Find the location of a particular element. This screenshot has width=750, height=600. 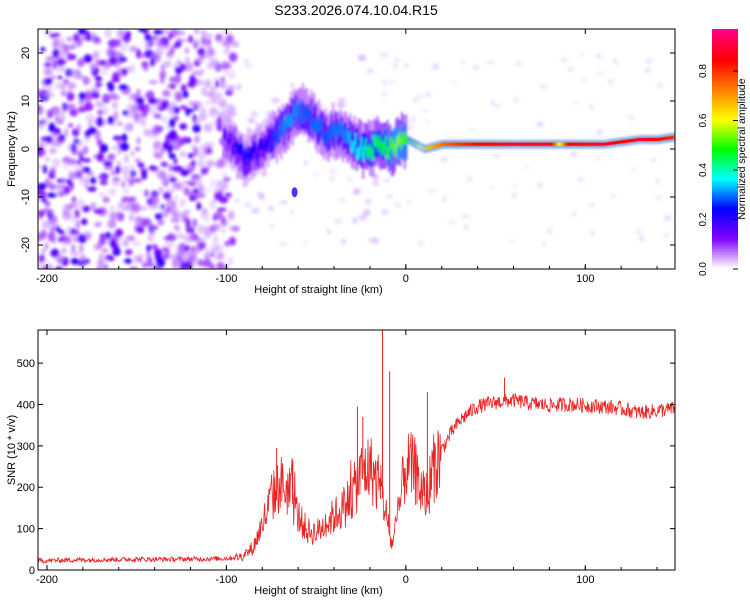

colorbar-tick-label: 0.4 is located at coordinates (703, 170).